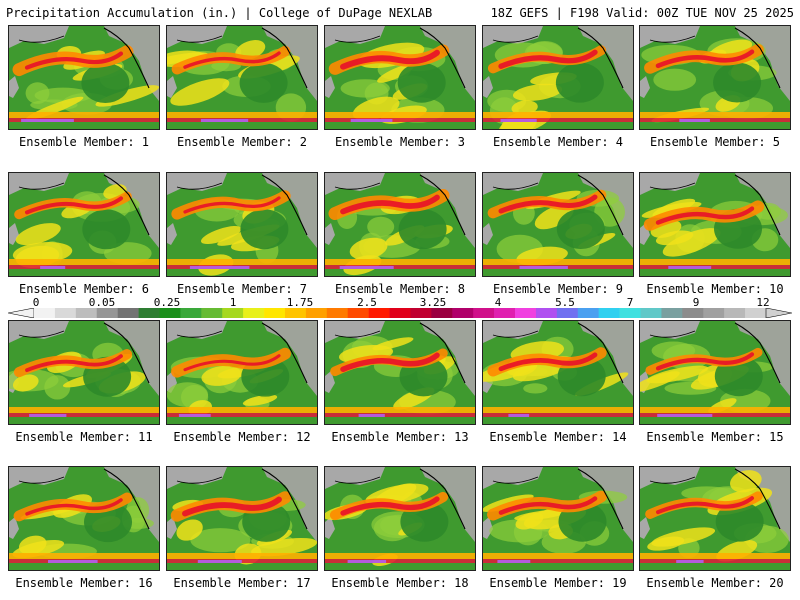  Describe the element at coordinates (242, 289) in the screenshot. I see `ensemble-member-label: Ensemble Member: 7` at that location.